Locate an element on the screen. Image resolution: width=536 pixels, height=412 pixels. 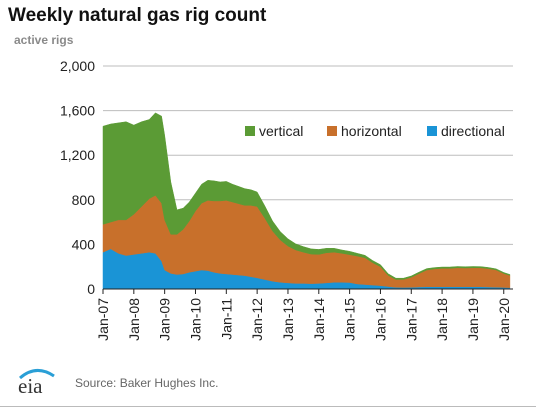
eia-logo: eia is located at coordinates (38, 383).